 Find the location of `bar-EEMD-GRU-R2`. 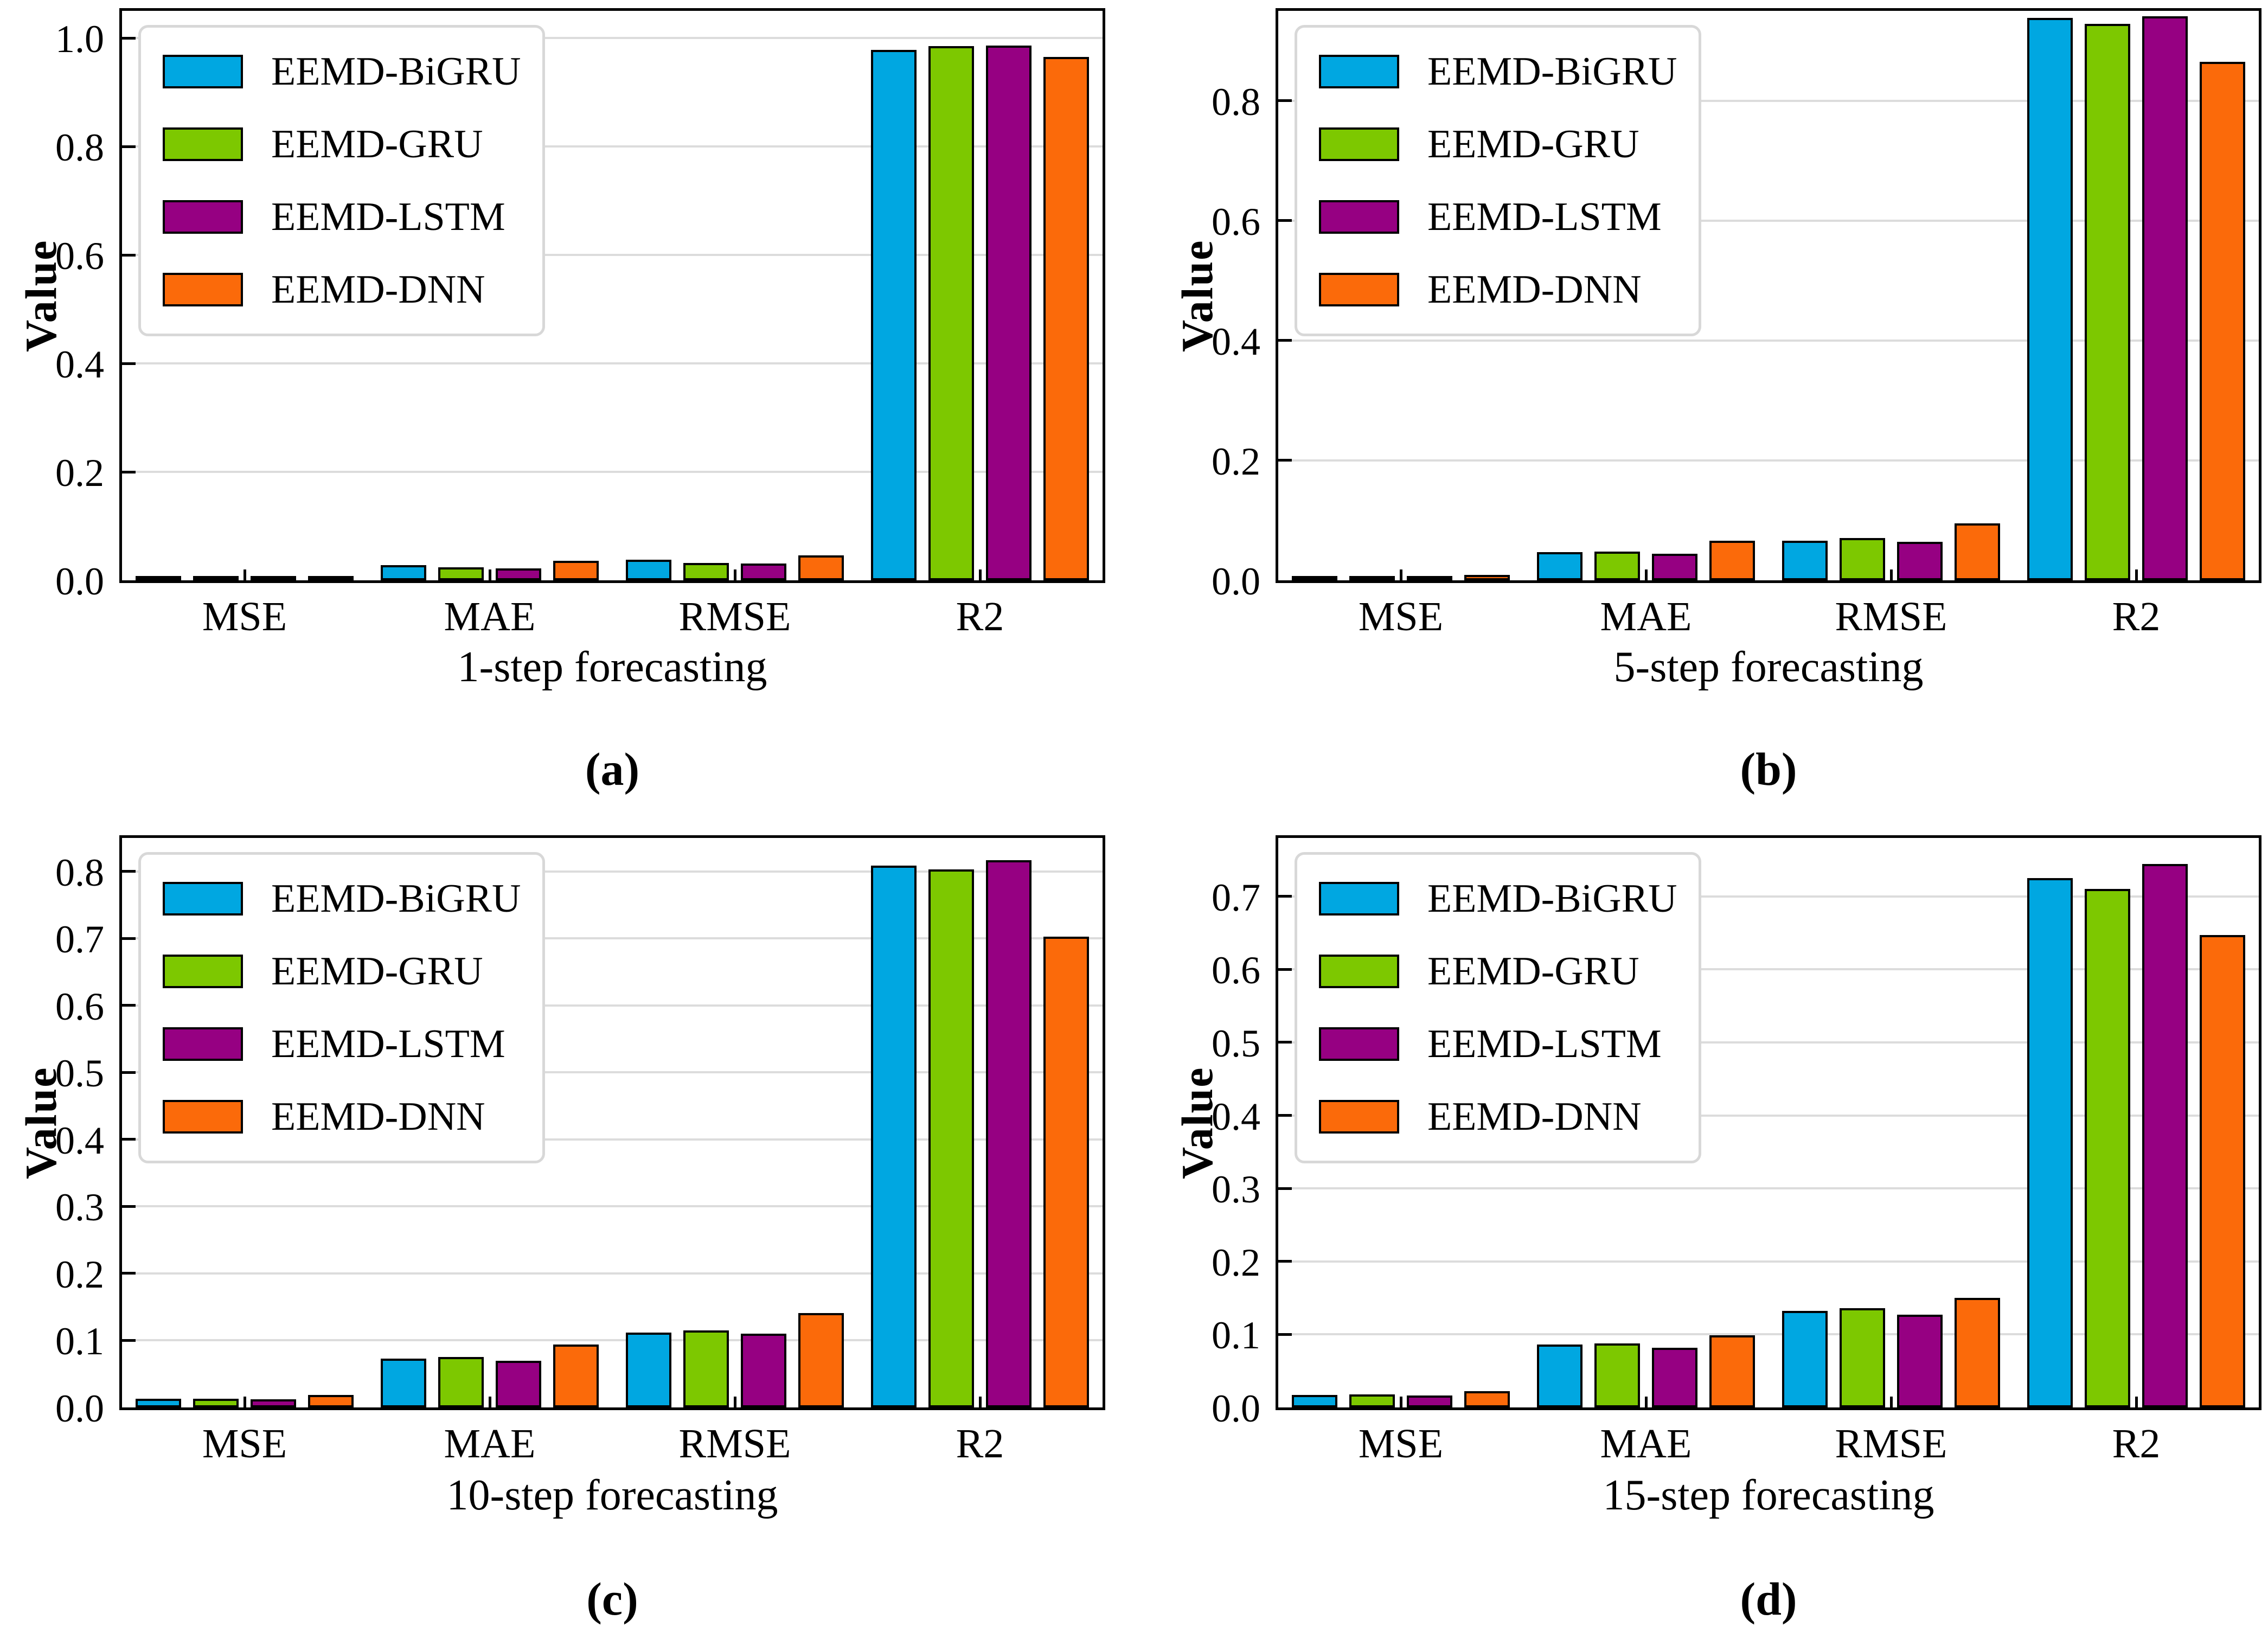

bar-EEMD-GRU-R2 is located at coordinates (951, 313).